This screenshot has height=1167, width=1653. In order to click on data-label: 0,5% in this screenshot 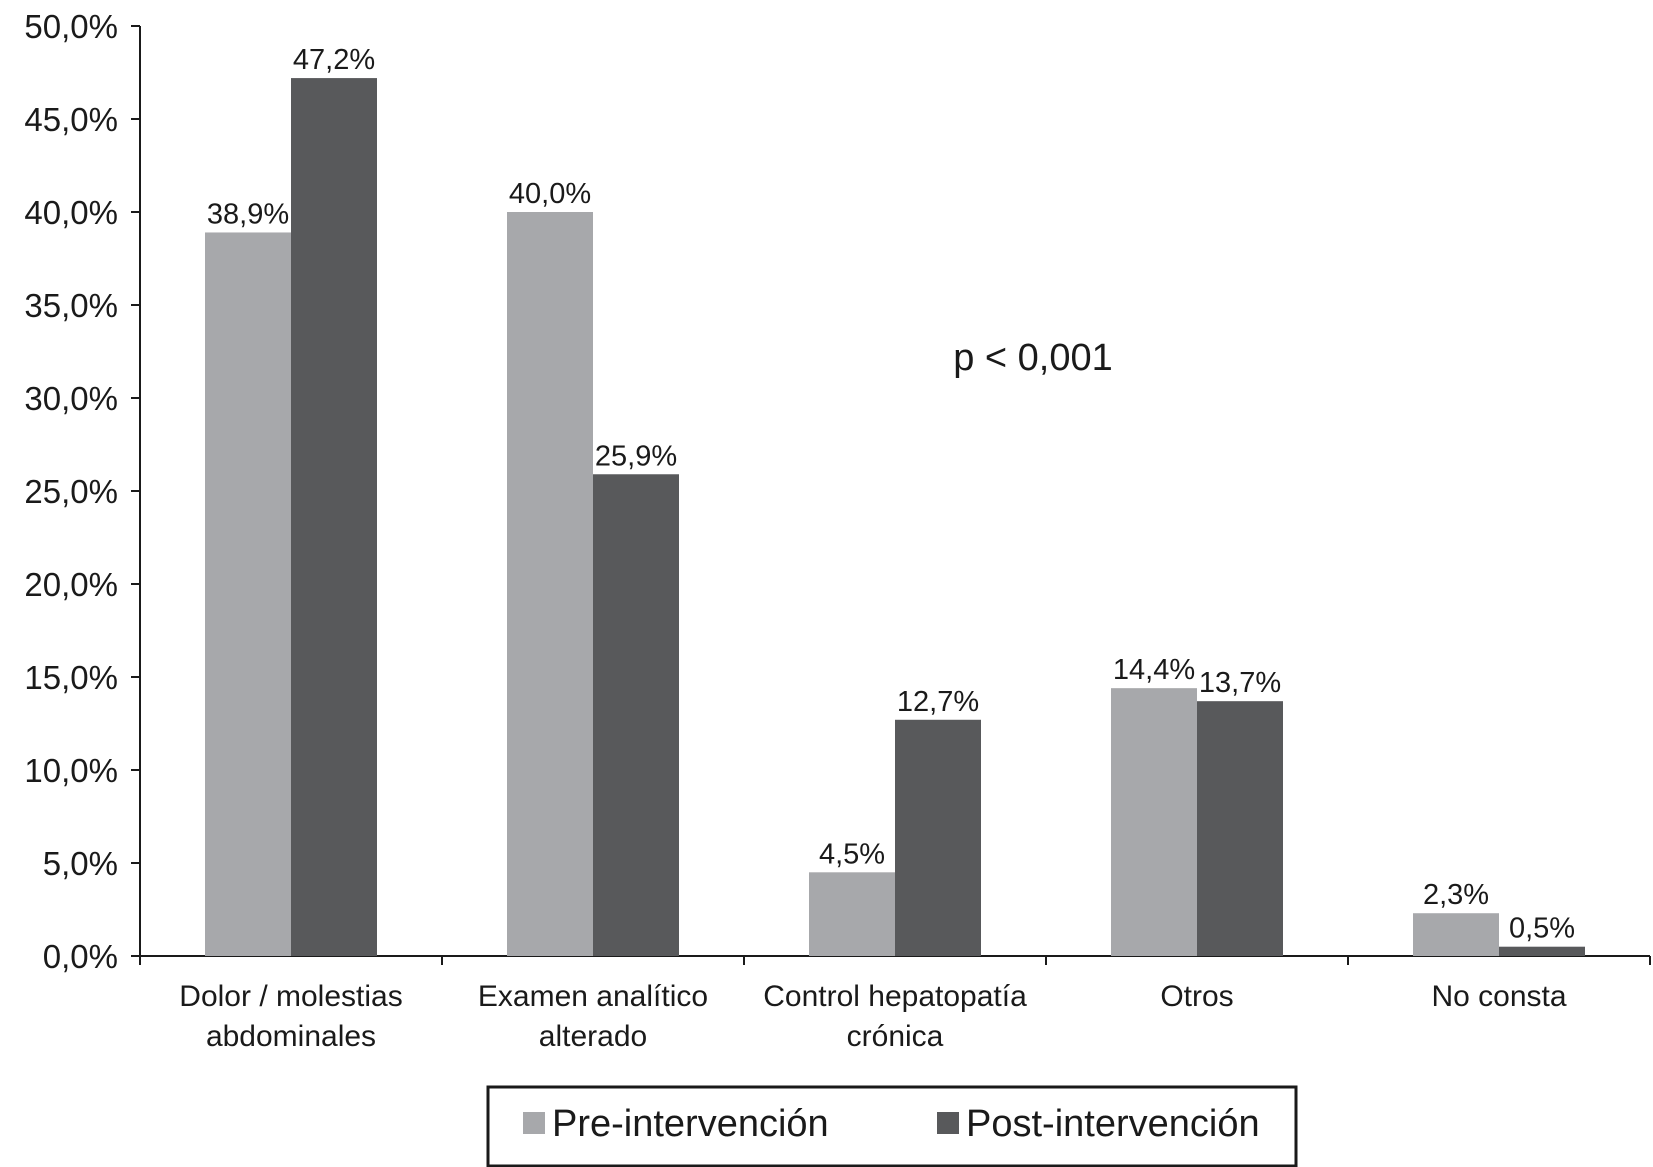, I will do `click(1542, 929)`.